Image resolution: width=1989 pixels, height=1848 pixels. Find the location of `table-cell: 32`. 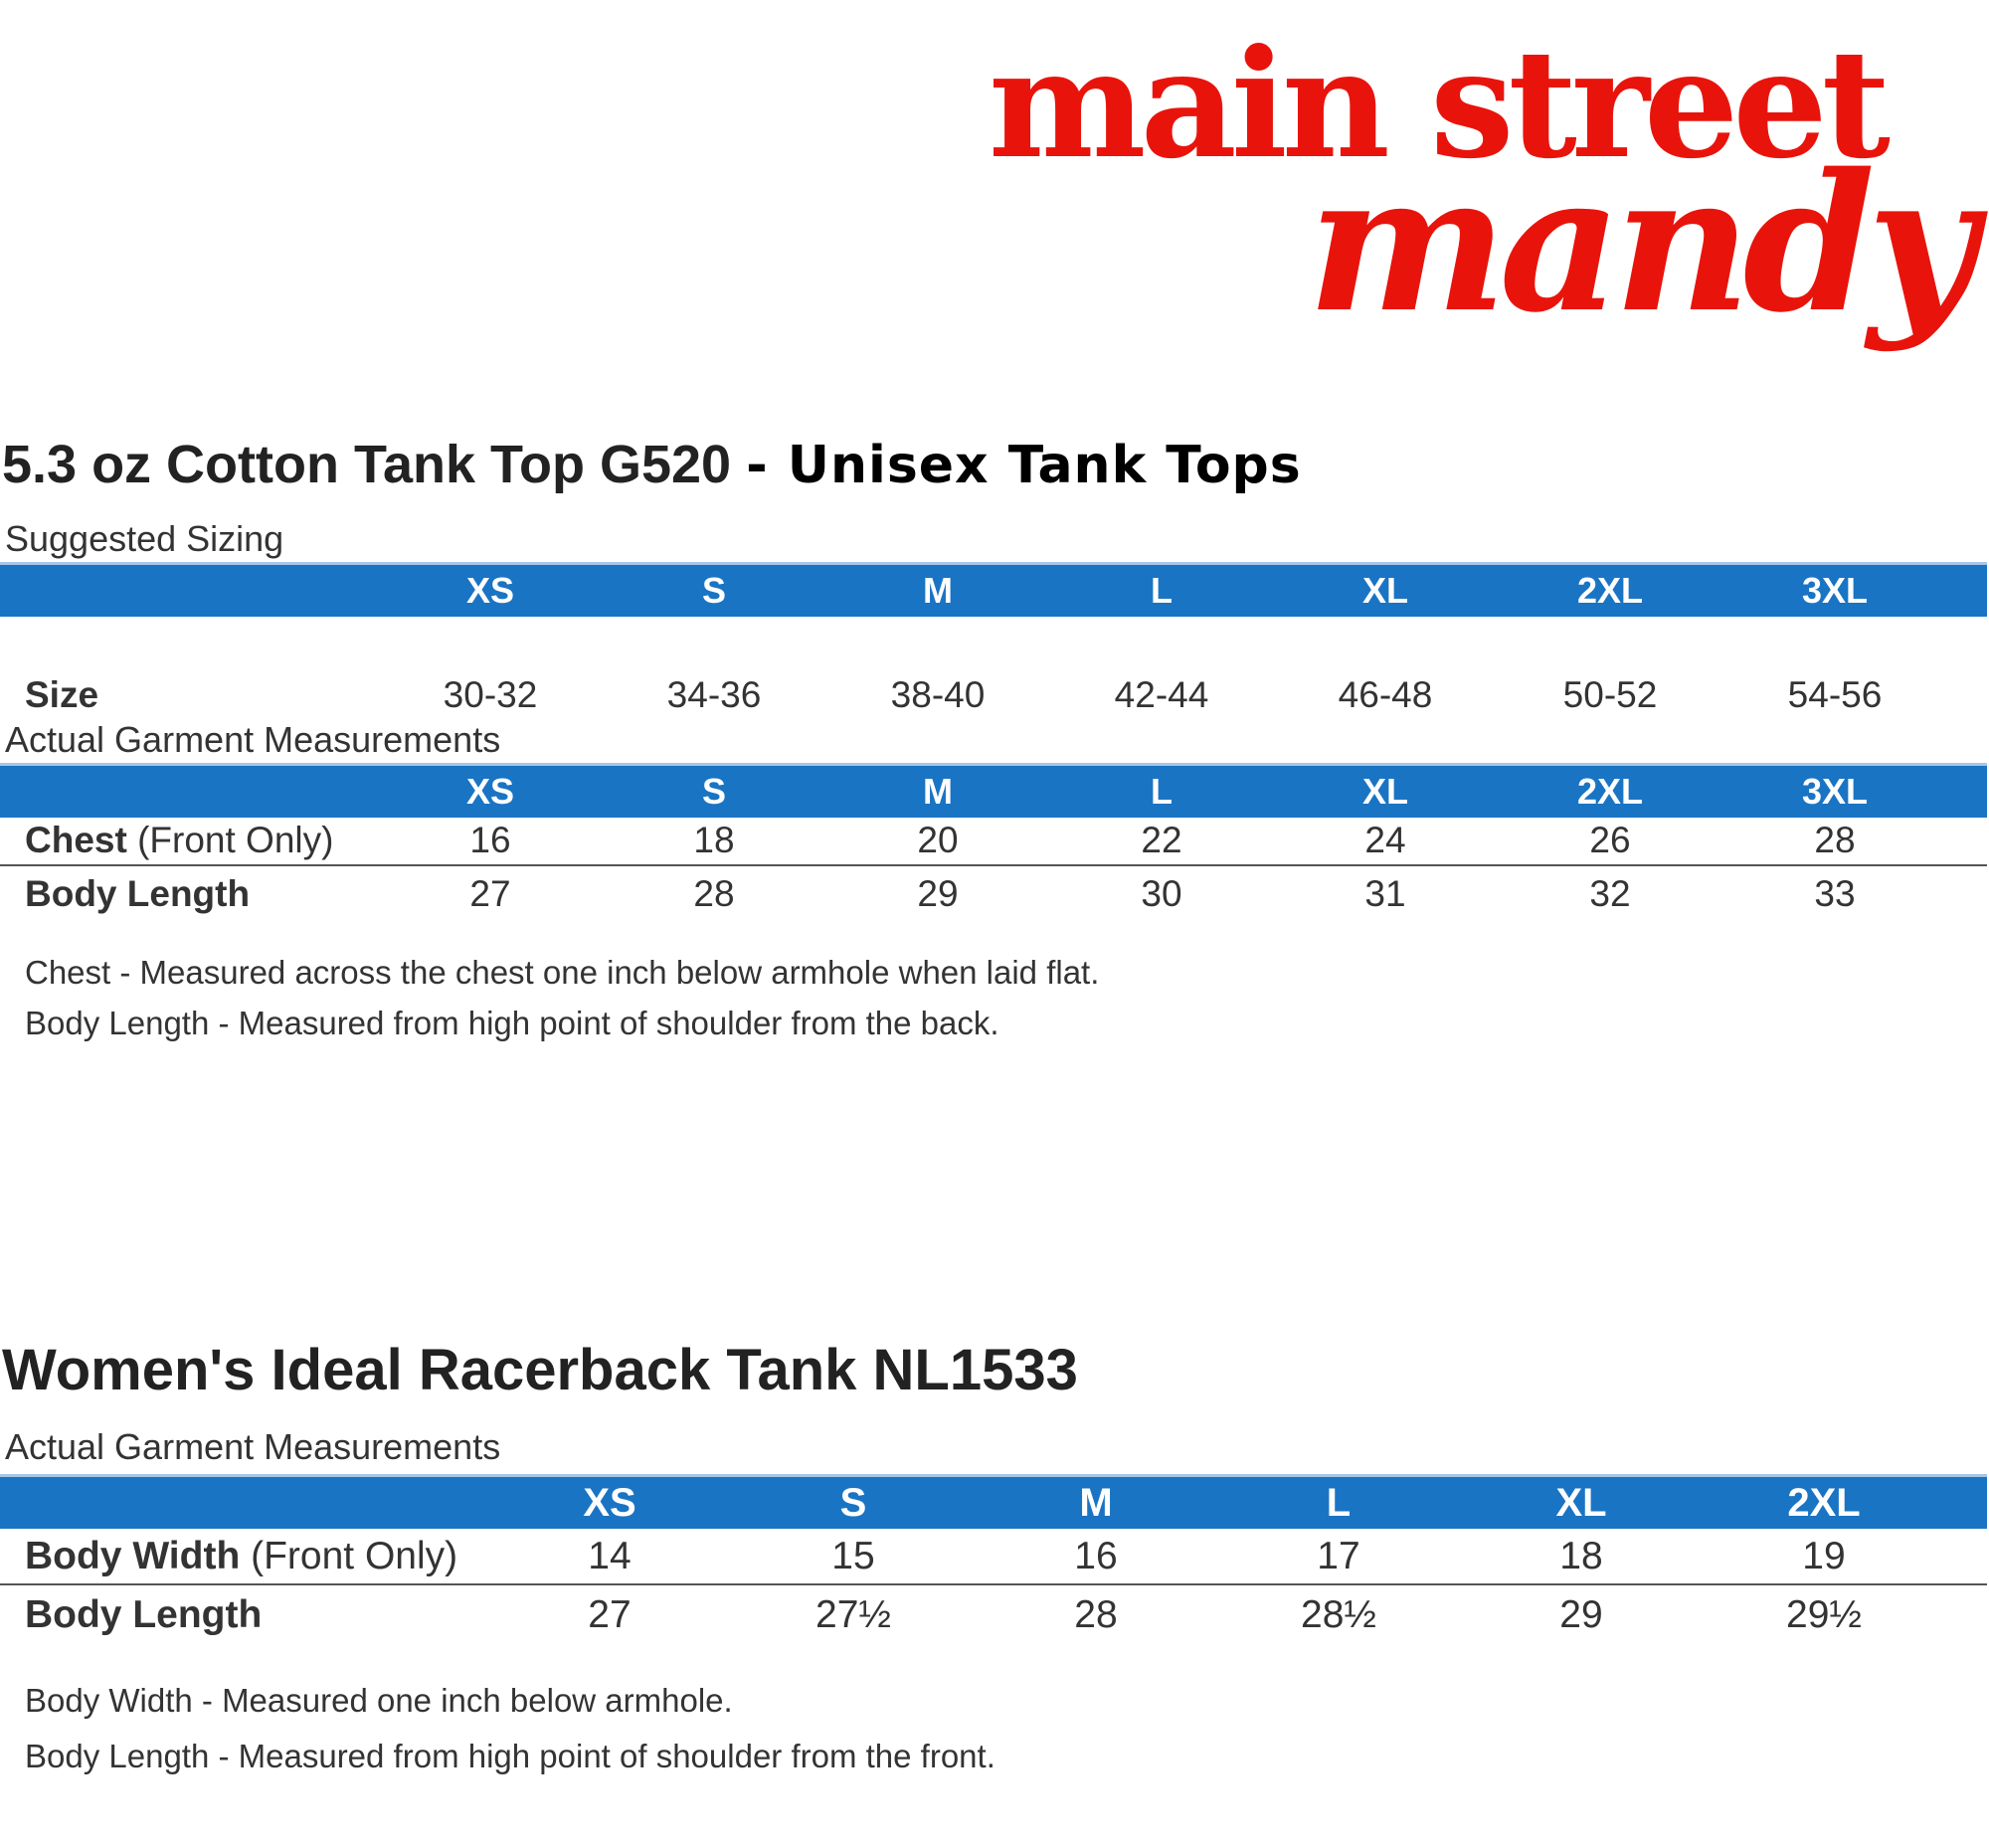

table-cell: 32 is located at coordinates (1610, 893).